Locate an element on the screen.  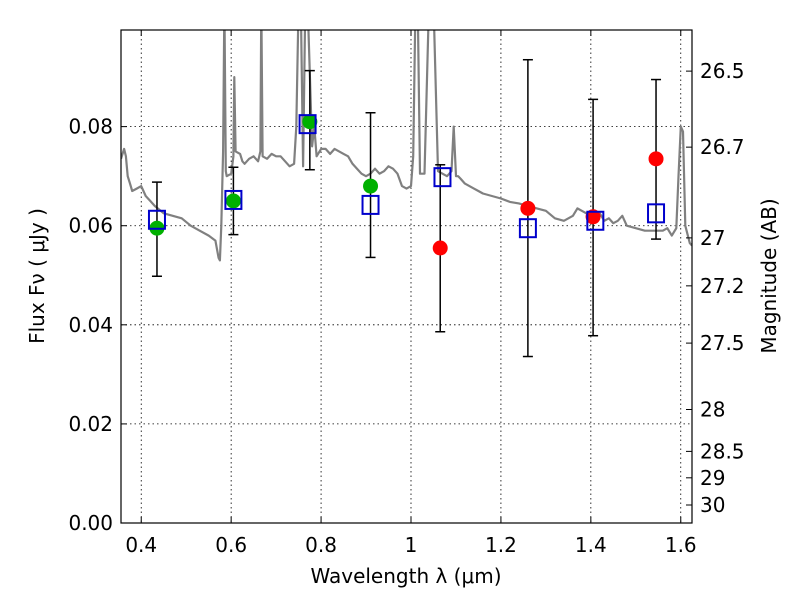
y2-tick-label: 26.5 is located at coordinates (722, 71).